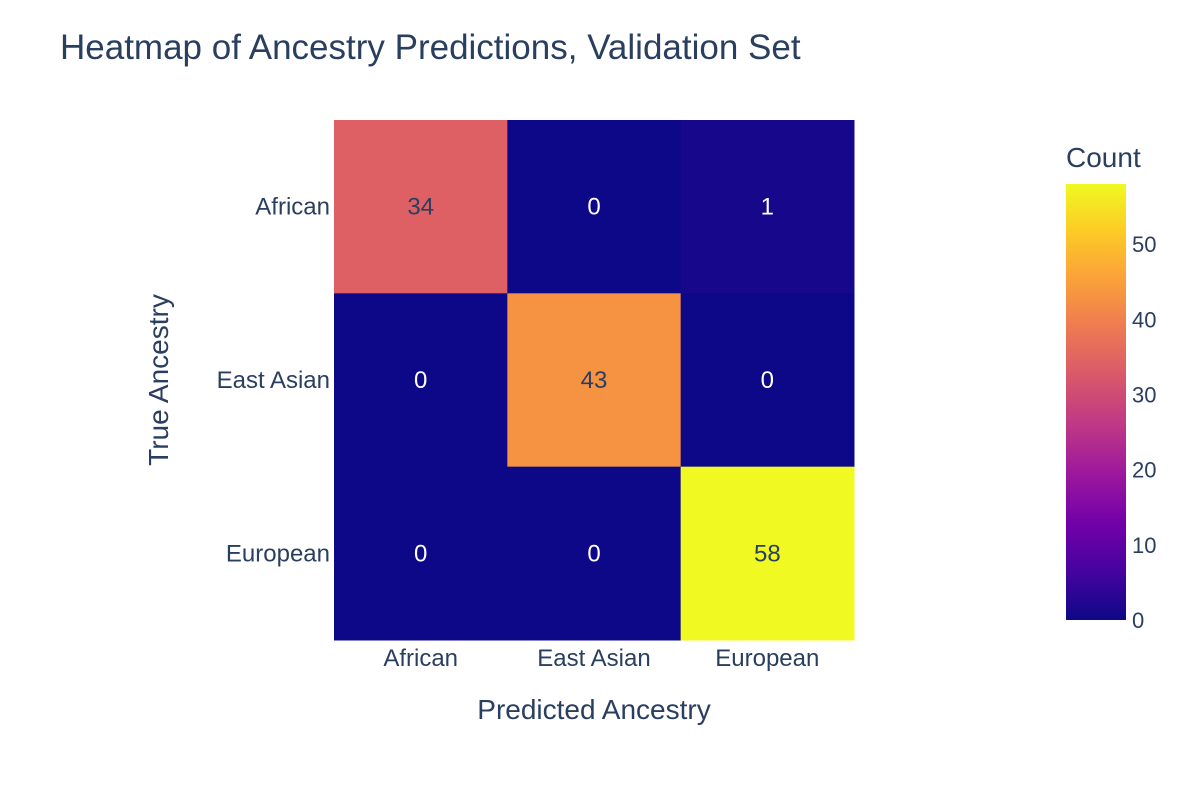 The image size is (1200, 800). I want to click on x-tick-label: East Asian, so click(593, 658).